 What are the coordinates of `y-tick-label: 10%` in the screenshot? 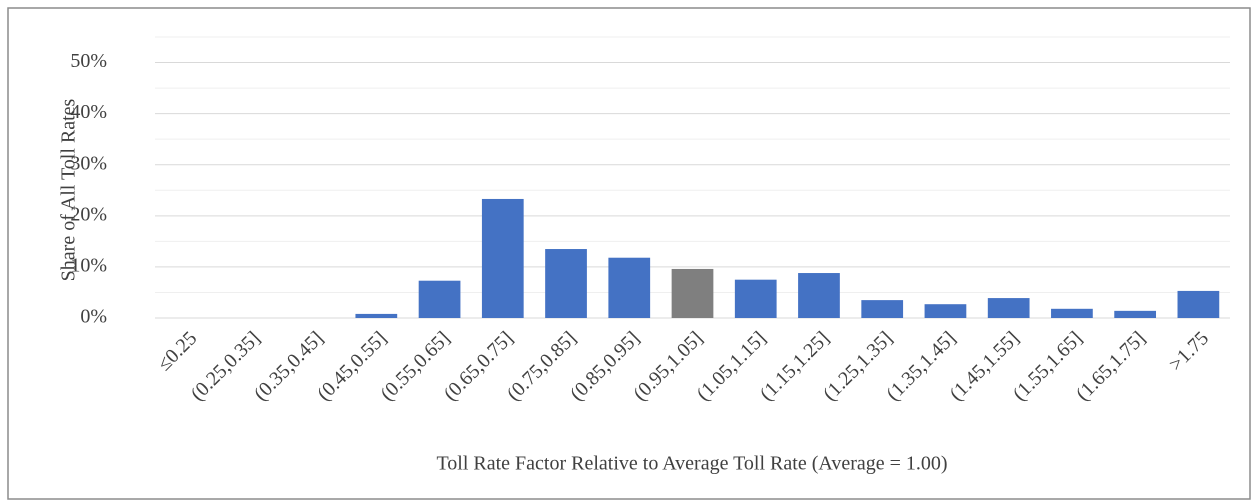 It's located at (88, 266).